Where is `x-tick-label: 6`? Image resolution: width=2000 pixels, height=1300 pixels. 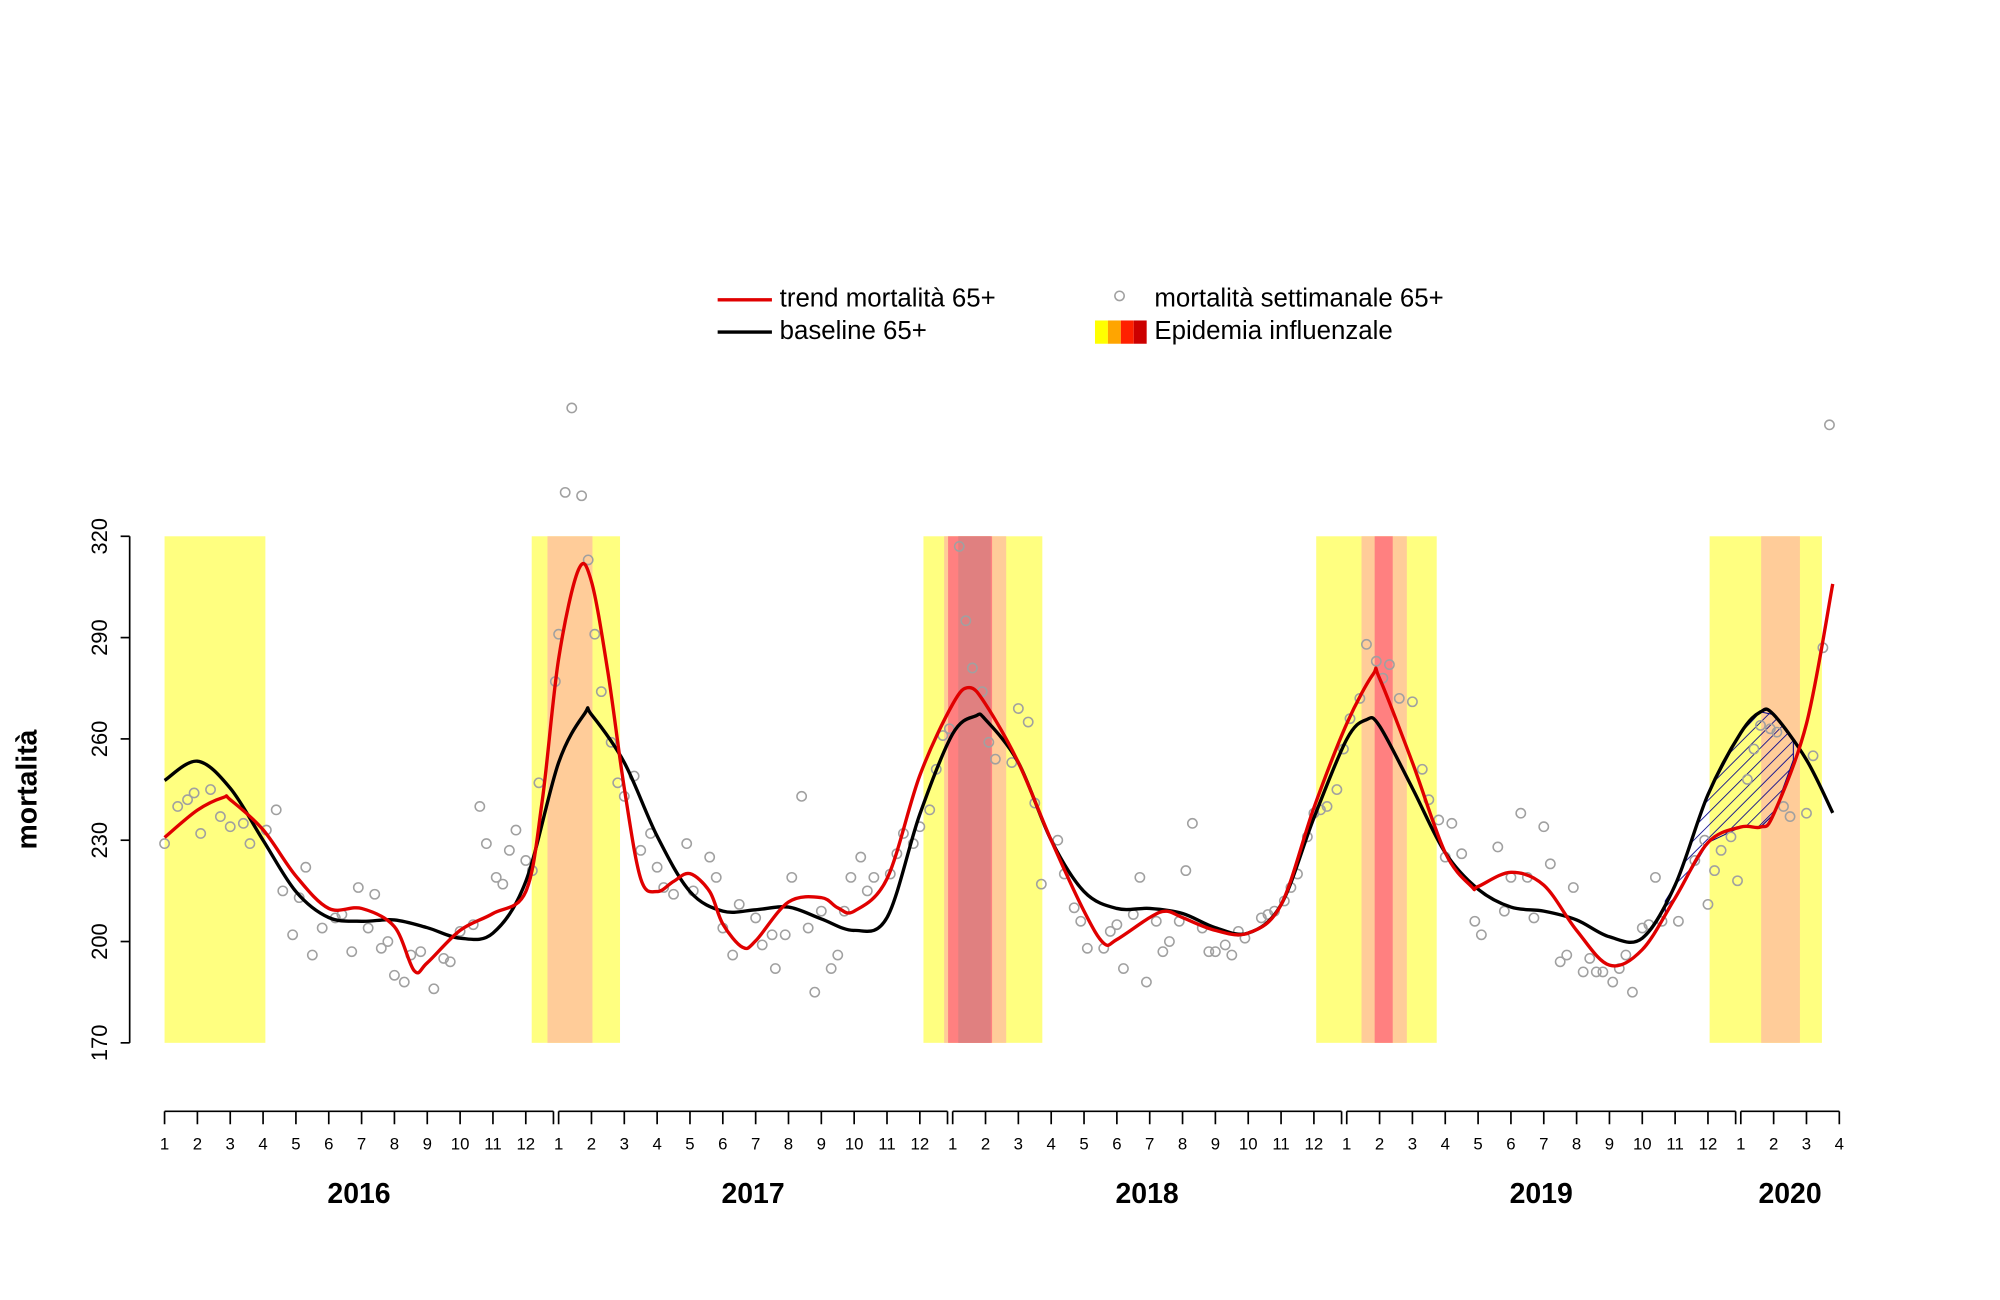 x-tick-label: 6 is located at coordinates (328, 1143).